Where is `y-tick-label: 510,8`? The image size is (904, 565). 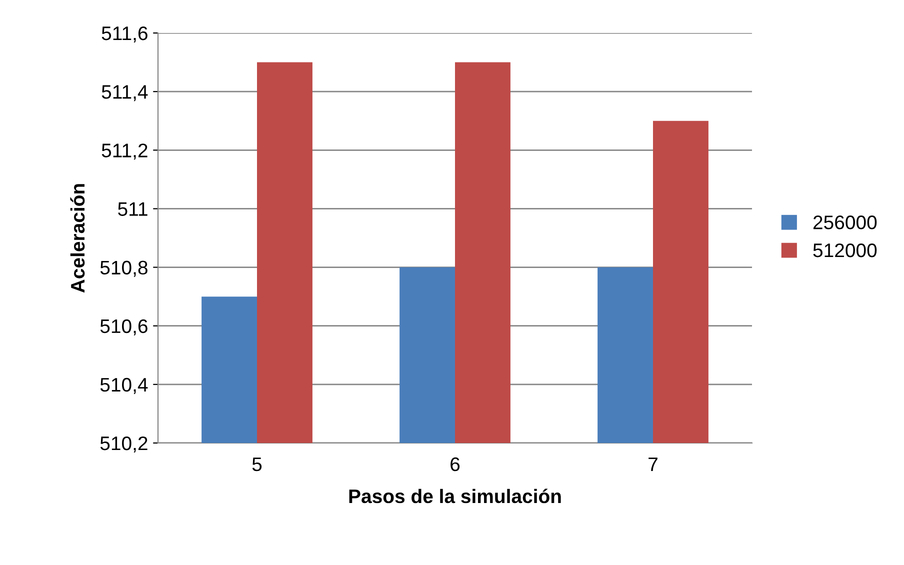
y-tick-label: 510,8 is located at coordinates (124, 268).